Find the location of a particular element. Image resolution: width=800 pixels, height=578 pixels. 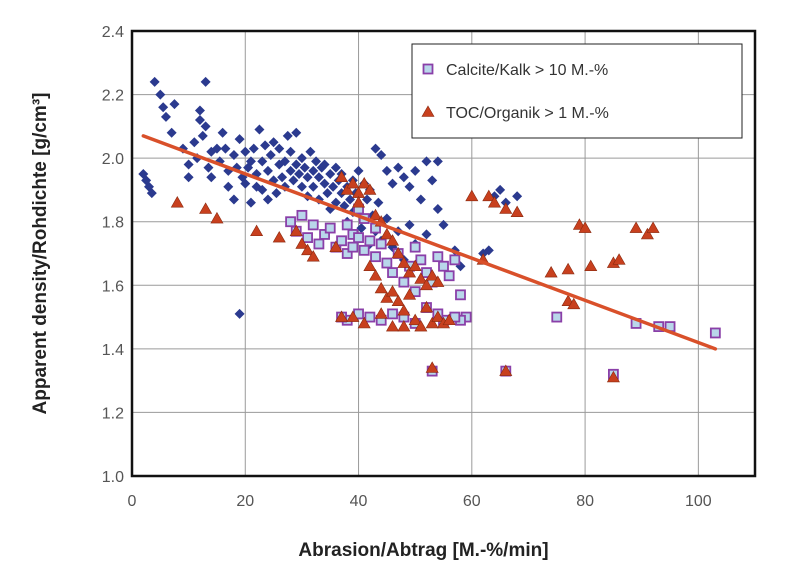

y-axis-ticks: 1.0 1.2 1.4 1.6 1.8 2.0 2.2 2.4 is located at coordinates (113, 255).